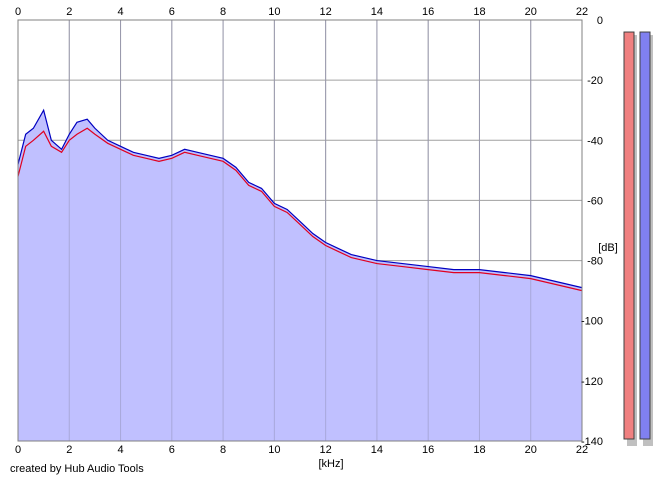 This screenshot has height=481, width=664. I want to click on y-tick-label: -100, so click(592, 322).